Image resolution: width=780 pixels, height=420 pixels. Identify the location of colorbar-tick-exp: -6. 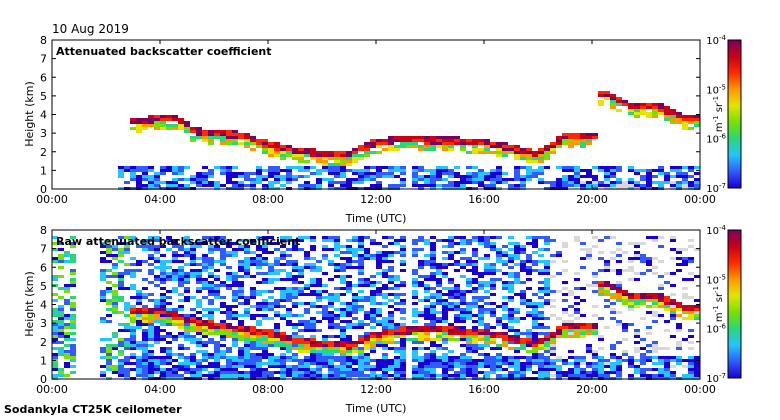
(723, 327).